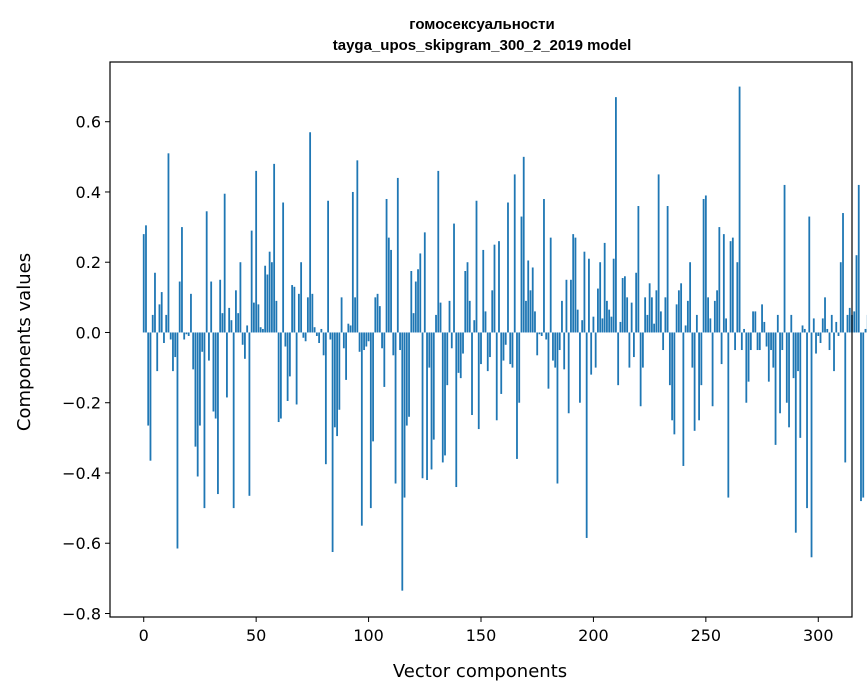 The image size is (867, 696). What do you see at coordinates (81, 543) in the screenshot?
I see `y-tick-label: −0.6` at bounding box center [81, 543].